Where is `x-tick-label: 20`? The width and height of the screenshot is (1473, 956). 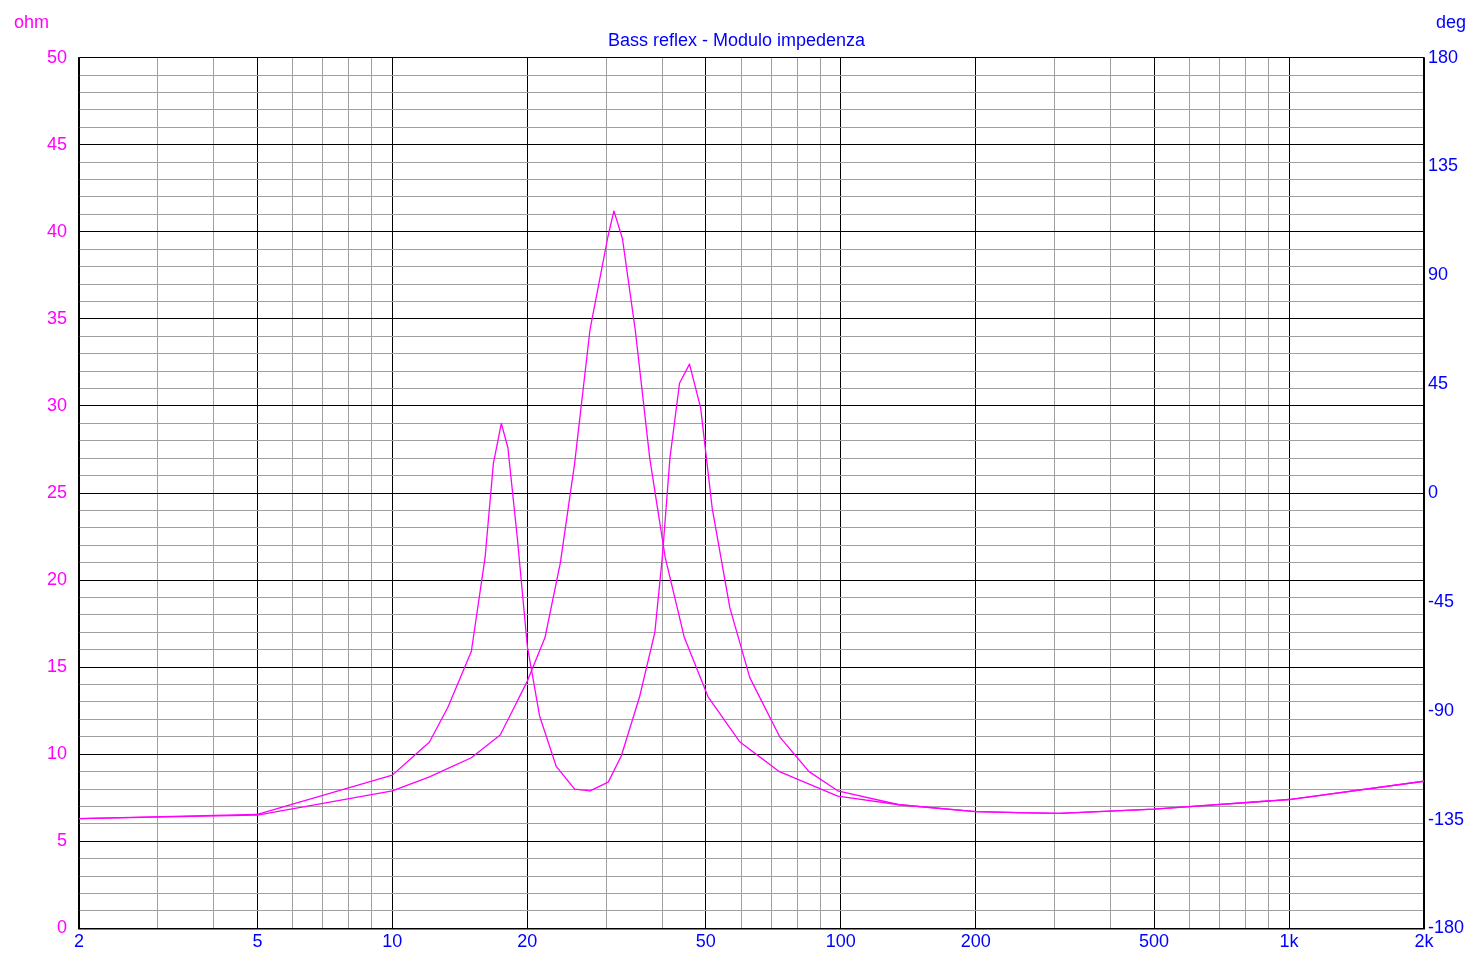
x-tick-label: 20 is located at coordinates (527, 941).